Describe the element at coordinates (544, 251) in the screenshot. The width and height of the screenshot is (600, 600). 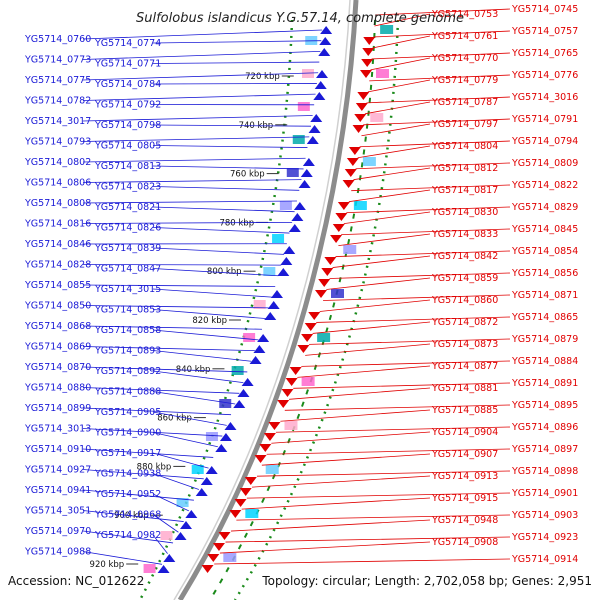
I see `plus-strand-gene-label: YG5714_0854` at that location.